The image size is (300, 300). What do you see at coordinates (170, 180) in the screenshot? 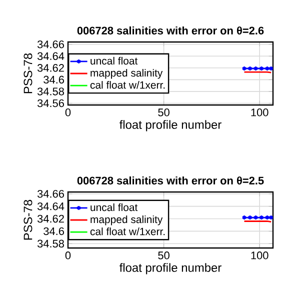
I see `chart-title: 006728 salinities with error on θ=2.5` at bounding box center [170, 180].